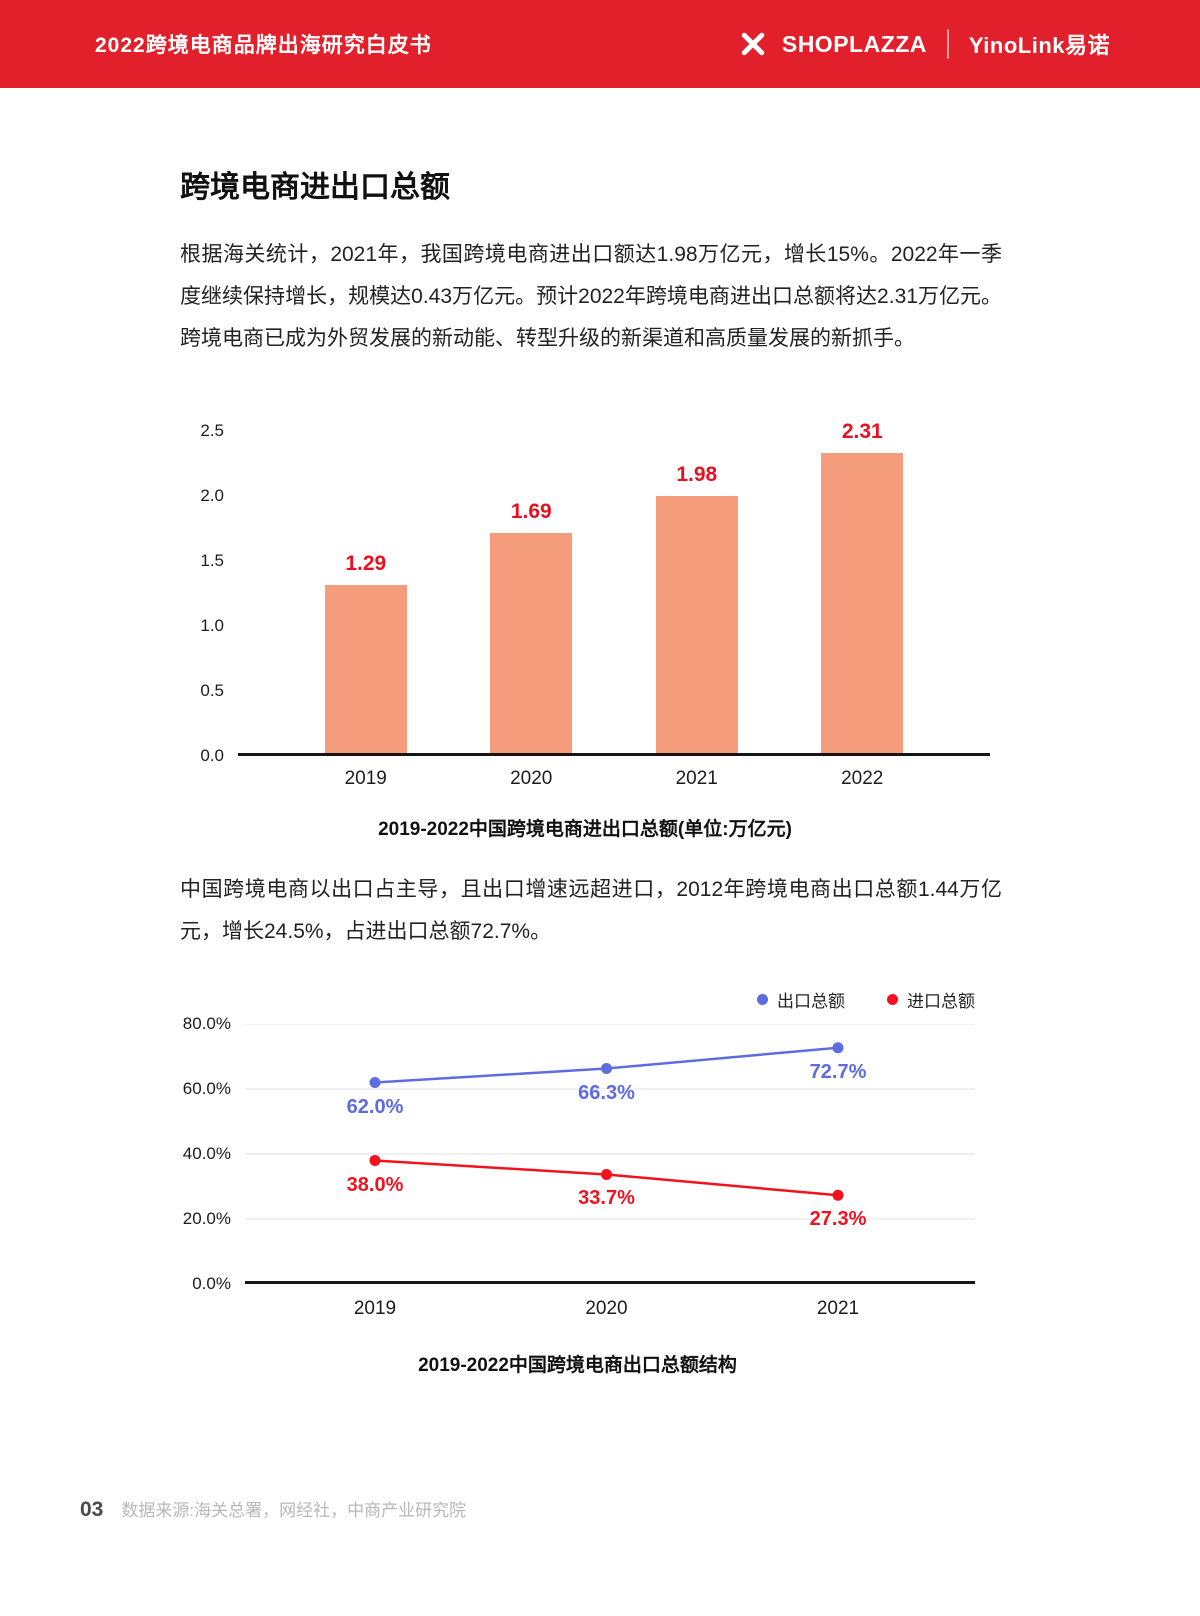 The width and height of the screenshot is (1200, 1616). Describe the element at coordinates (531, 512) in the screenshot. I see `bar-value-label: 1.69` at that location.